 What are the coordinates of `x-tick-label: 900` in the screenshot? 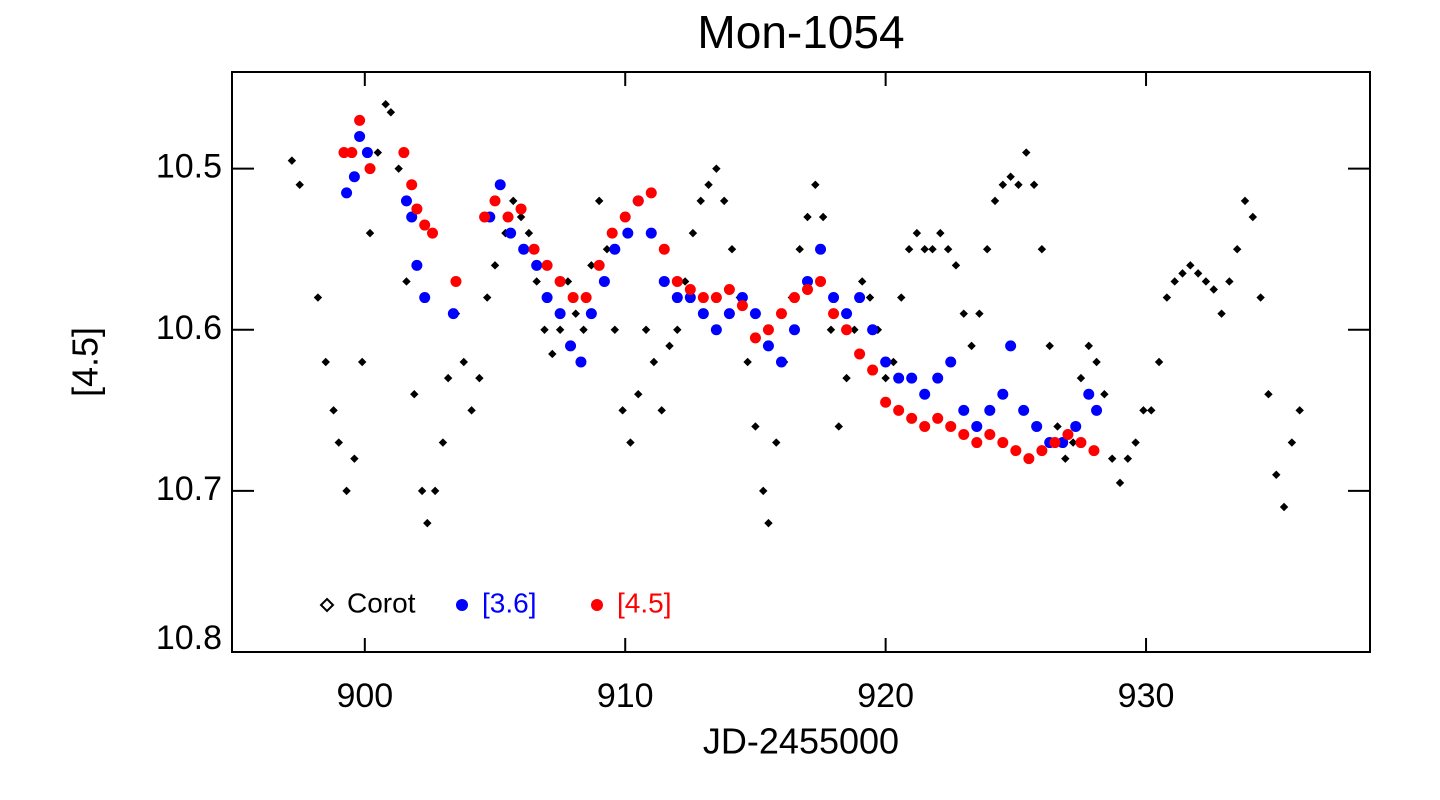 It's located at (364, 696).